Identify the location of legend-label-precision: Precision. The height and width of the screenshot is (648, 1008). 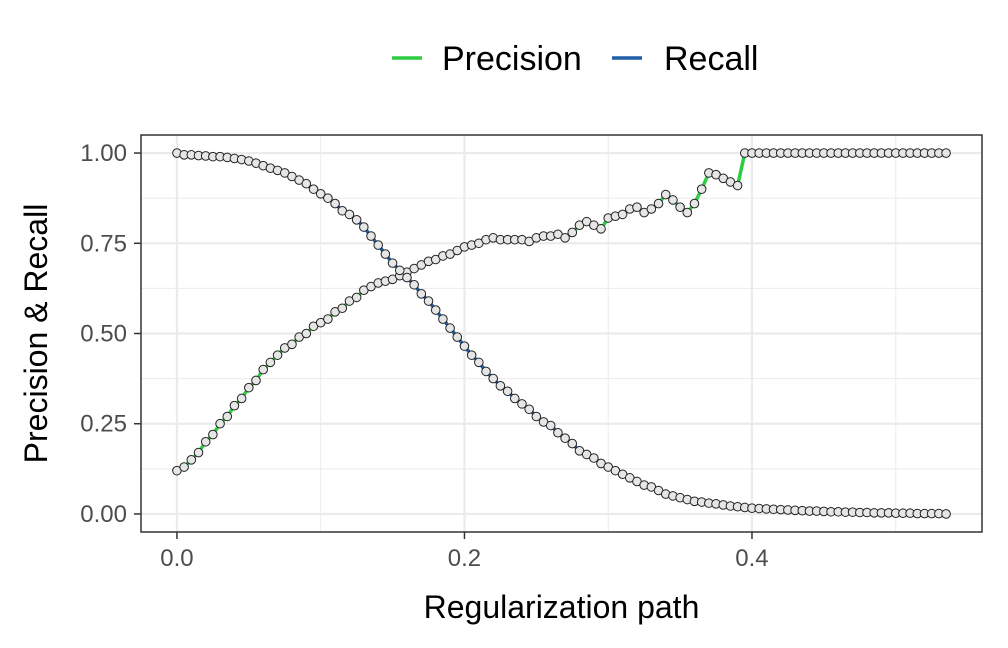
(512, 59).